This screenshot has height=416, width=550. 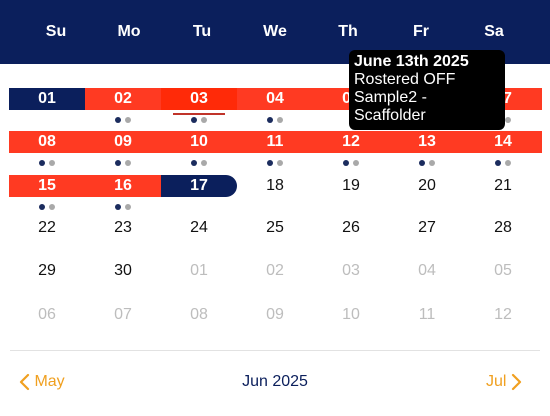 I want to click on day-cell-next-month: 02, so click(x=275, y=270).